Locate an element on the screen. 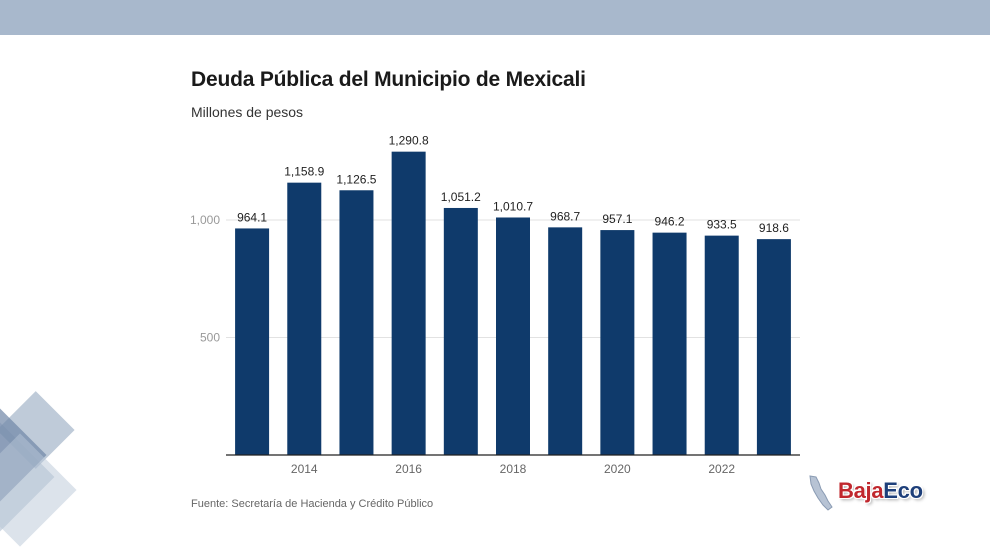 The image size is (990, 556). bar-2023 is located at coordinates (773, 347).